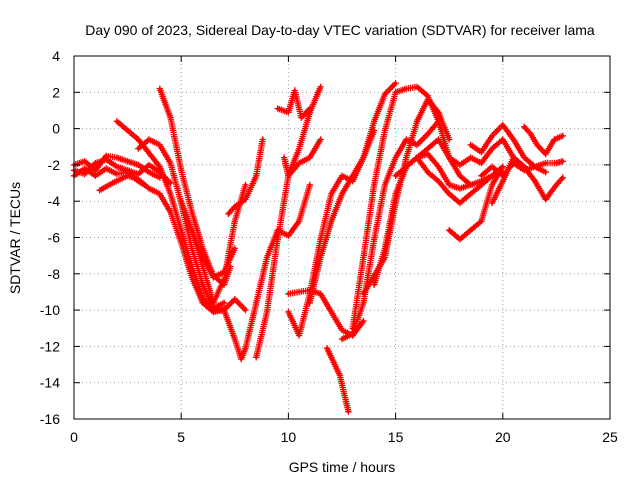 Image resolution: width=640 pixels, height=480 pixels. I want to click on y-tick-label: 0, so click(56, 129).